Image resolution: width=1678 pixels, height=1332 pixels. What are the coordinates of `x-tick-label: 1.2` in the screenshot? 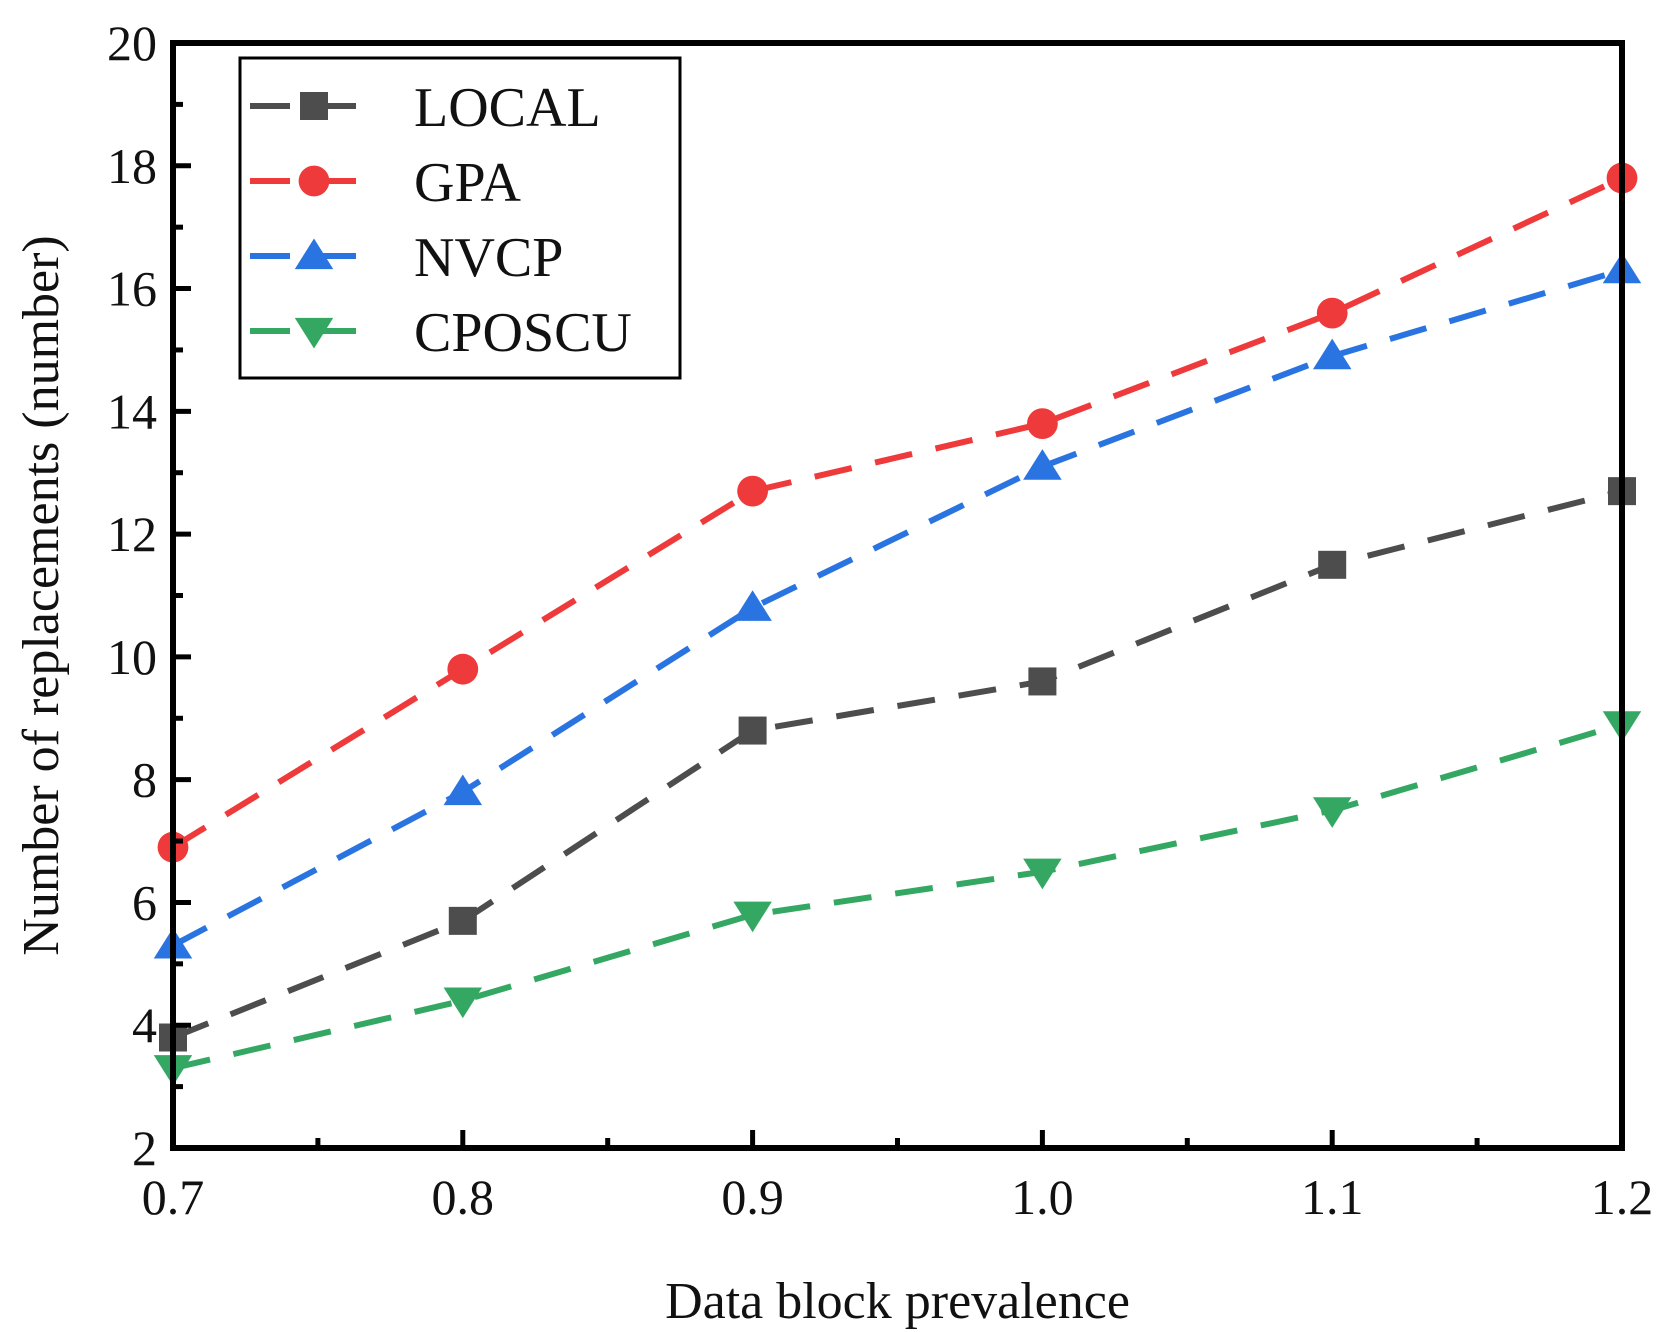 It's located at (1622, 1197).